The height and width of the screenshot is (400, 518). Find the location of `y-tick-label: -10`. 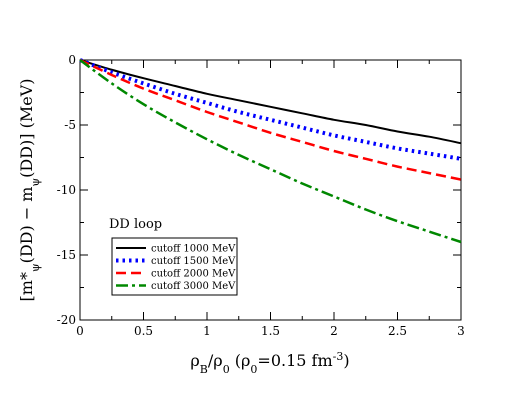

y-tick-label: -10 is located at coordinates (66, 190).